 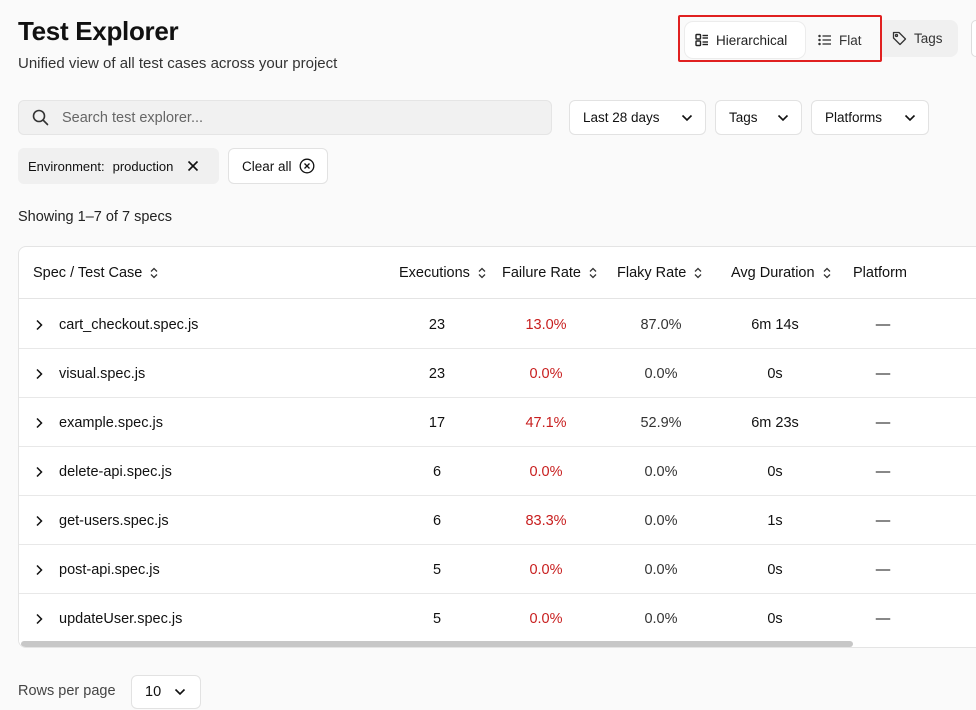 What do you see at coordinates (118, 166) in the screenshot?
I see `environment-filter-chip: Environment: production` at bounding box center [118, 166].